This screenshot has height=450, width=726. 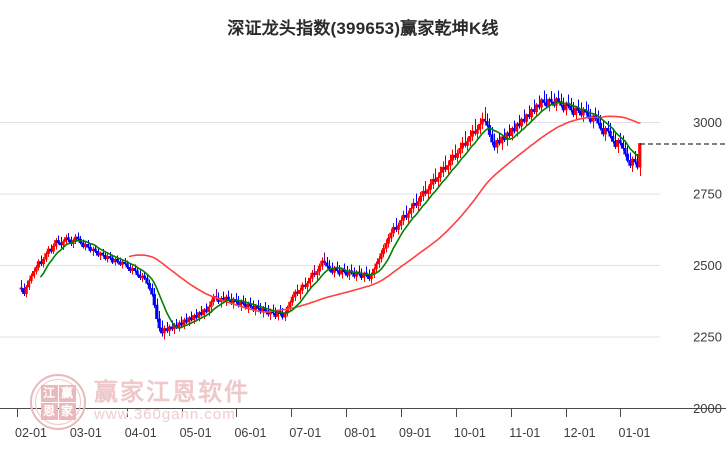 What do you see at coordinates (415, 433) in the screenshot?
I see `x-axis-tick-label: 09-01` at bounding box center [415, 433].